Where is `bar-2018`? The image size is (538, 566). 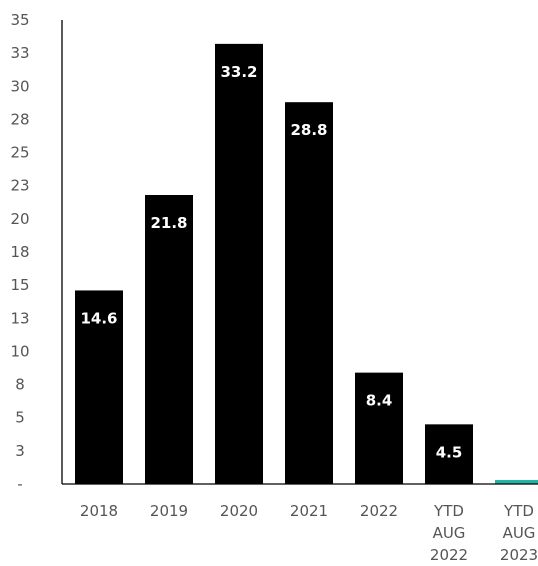
bar-2018 is located at coordinates (99, 387).